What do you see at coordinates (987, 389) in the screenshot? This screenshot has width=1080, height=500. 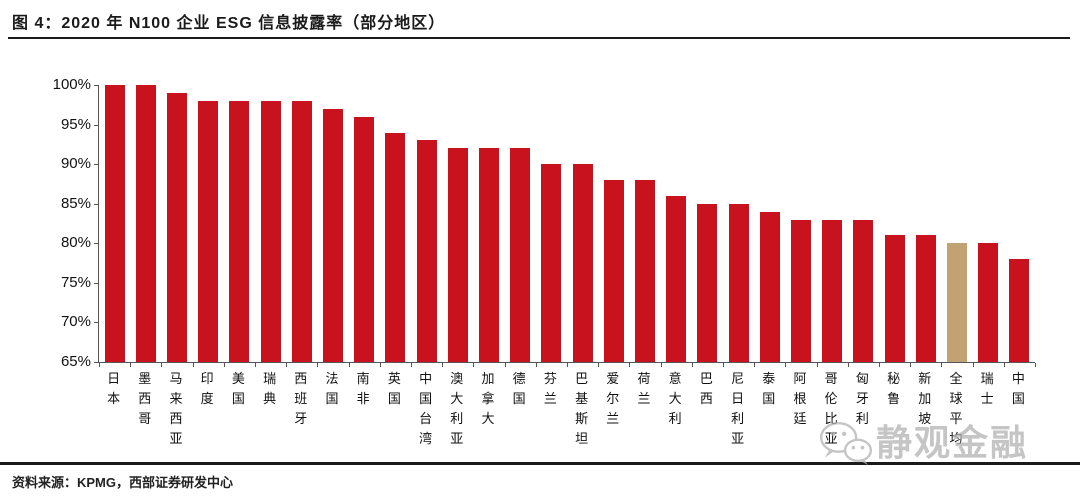 I see `category-label: 瑞士` at bounding box center [987, 389].